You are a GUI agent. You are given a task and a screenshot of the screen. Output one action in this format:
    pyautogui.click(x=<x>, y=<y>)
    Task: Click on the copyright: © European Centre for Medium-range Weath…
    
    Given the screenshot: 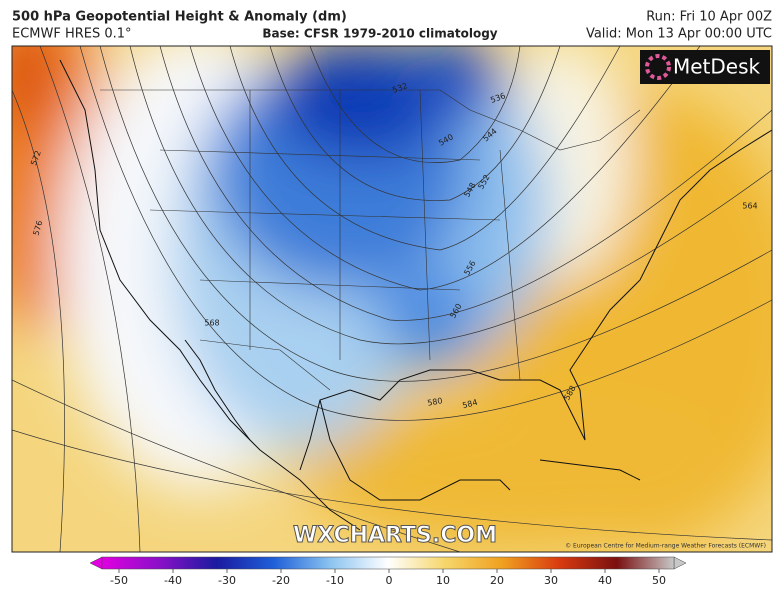 What is the action you would take?
    pyautogui.click(x=665, y=546)
    